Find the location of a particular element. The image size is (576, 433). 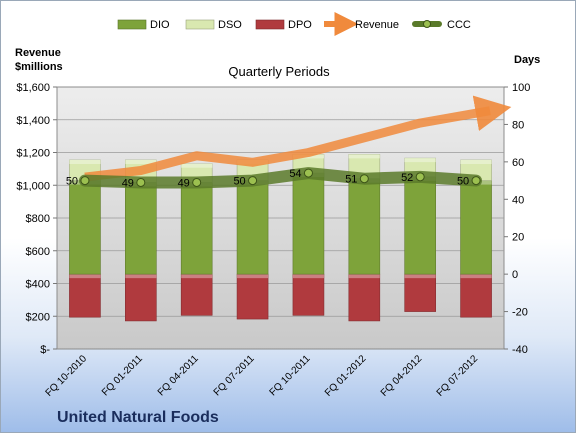

left-tick-label: $- is located at coordinates (45, 350).